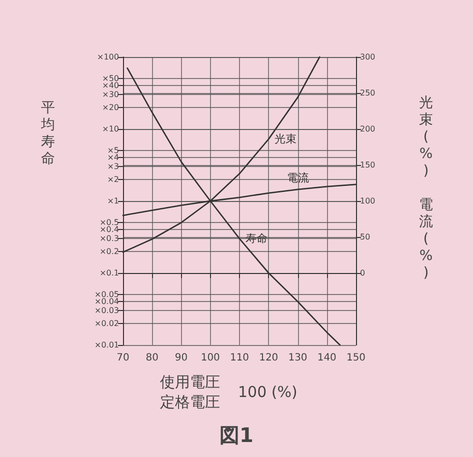 This screenshot has width=473, height=457. What do you see at coordinates (268, 358) in the screenshot?
I see `x-tick-label: 120` at bounding box center [268, 358].